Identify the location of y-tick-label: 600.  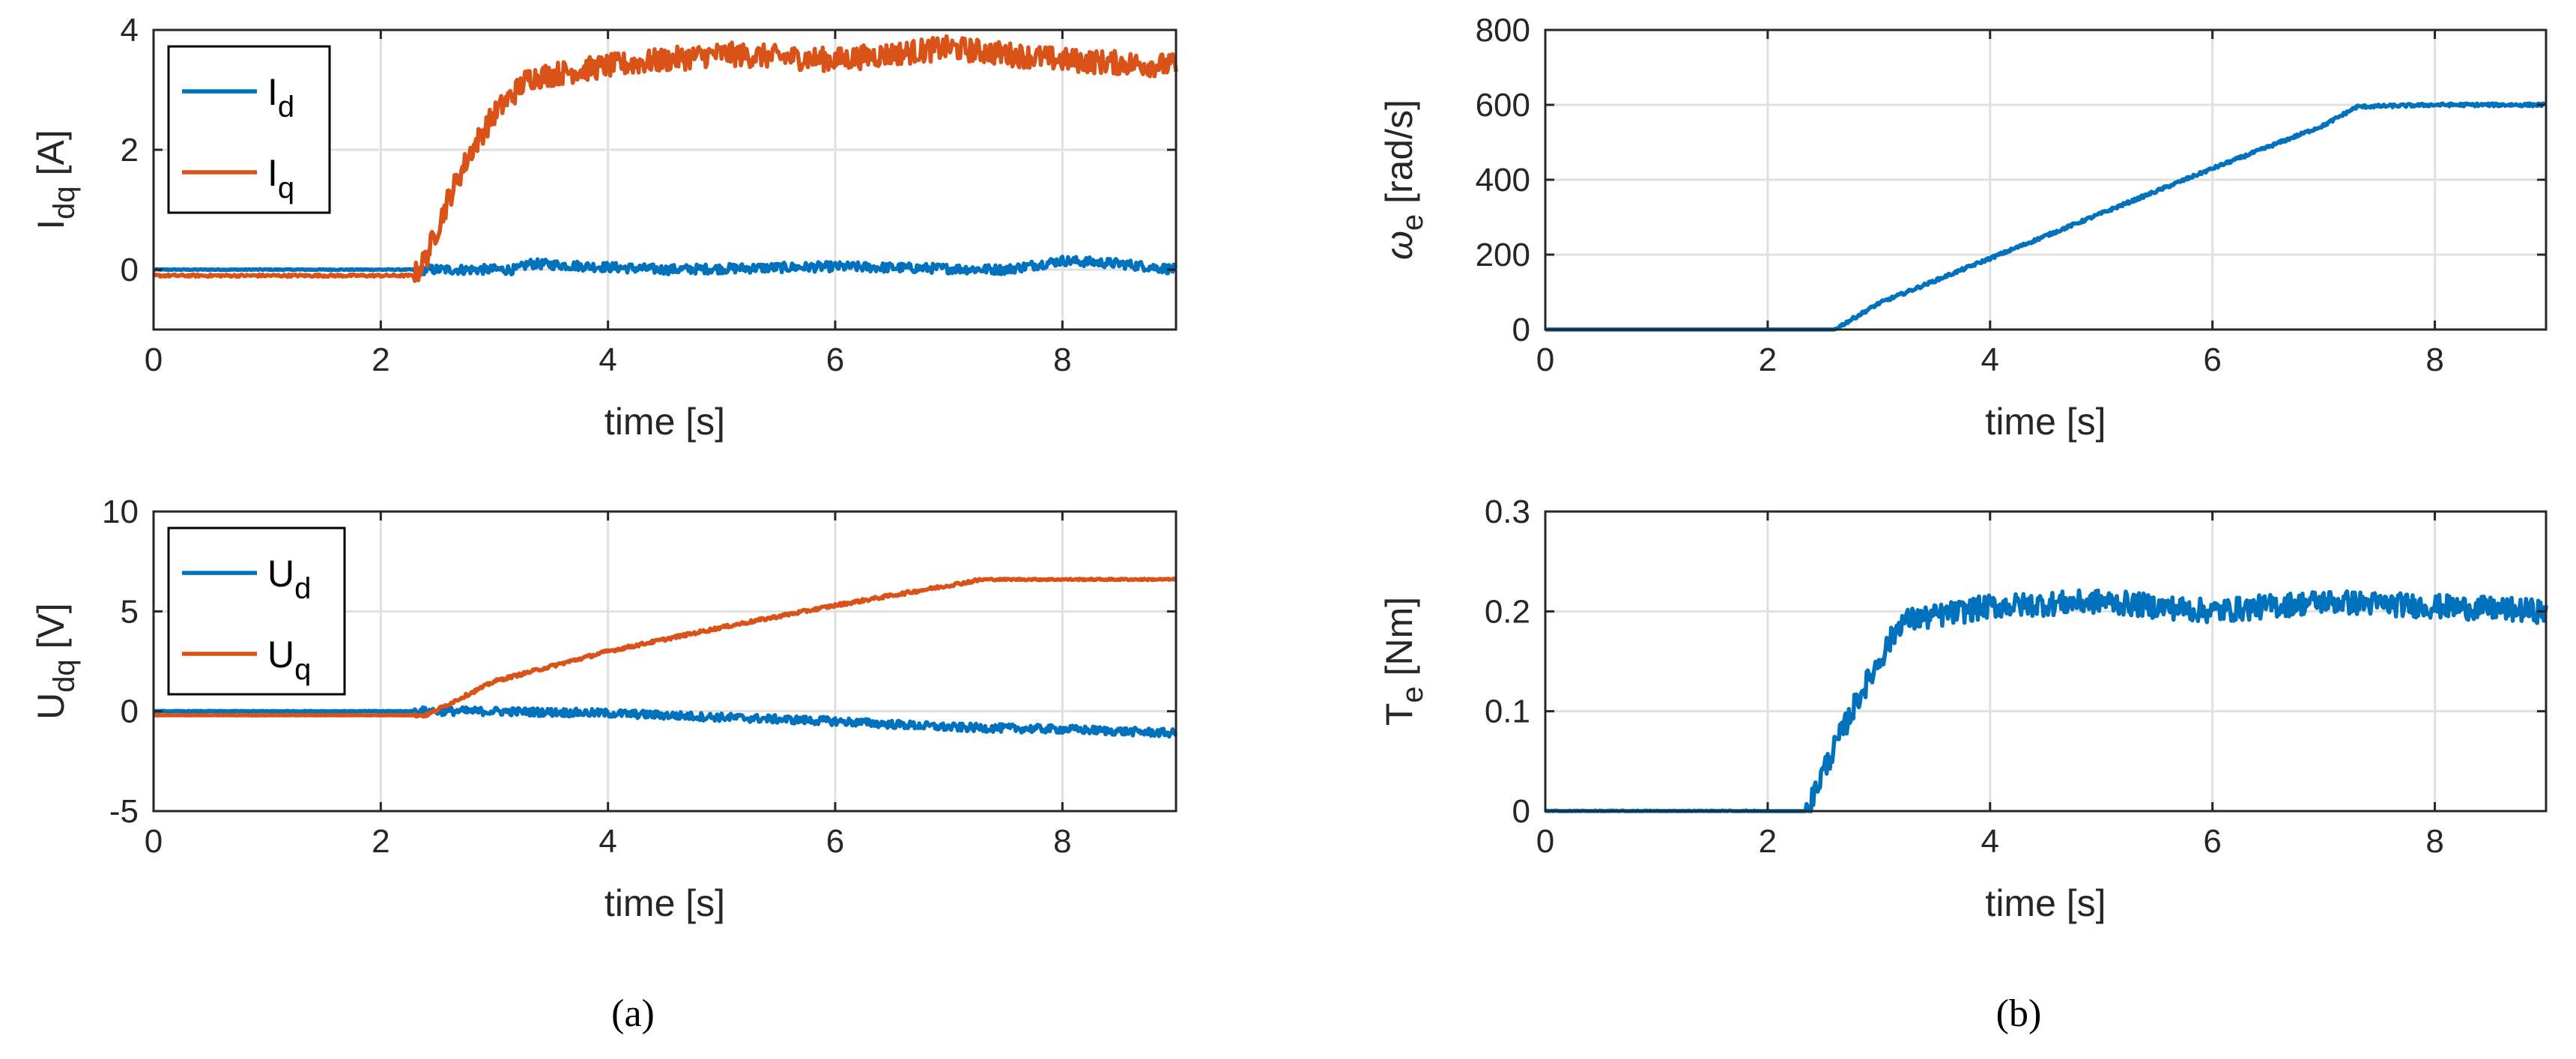
(1503, 106).